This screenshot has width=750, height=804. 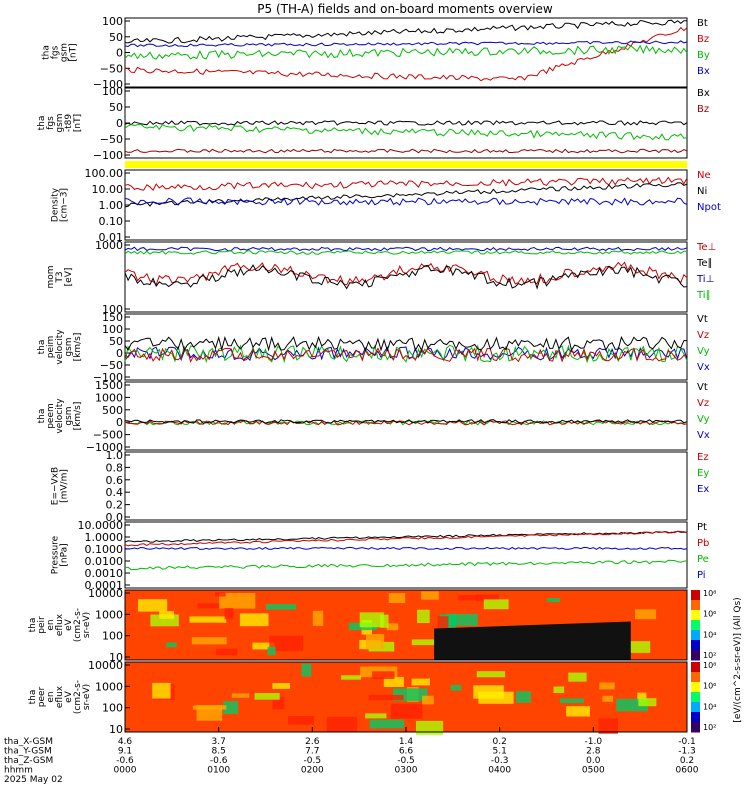 What do you see at coordinates (703, 543) in the screenshot?
I see `legend-entry: Pb` at bounding box center [703, 543].